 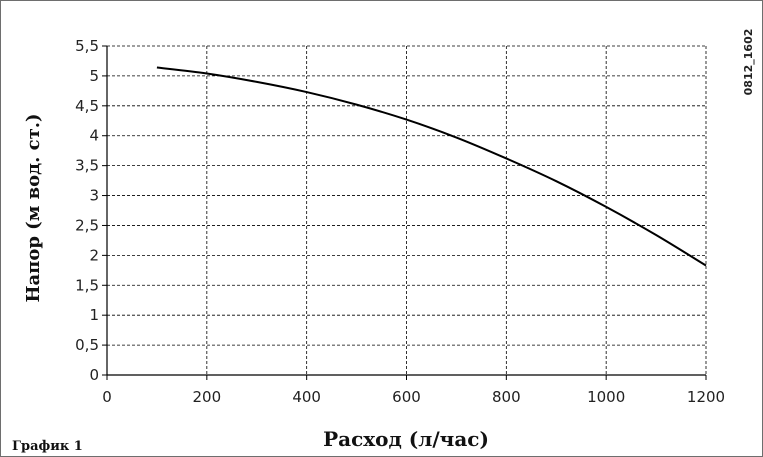 What do you see at coordinates (87, 106) in the screenshot?
I see `y-tick-label: 4,5` at bounding box center [87, 106].